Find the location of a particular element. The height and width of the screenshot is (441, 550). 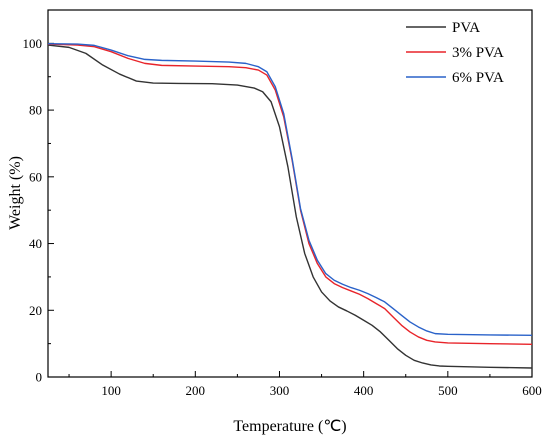

y-tick-label-0: 0 is located at coordinates (39, 377).